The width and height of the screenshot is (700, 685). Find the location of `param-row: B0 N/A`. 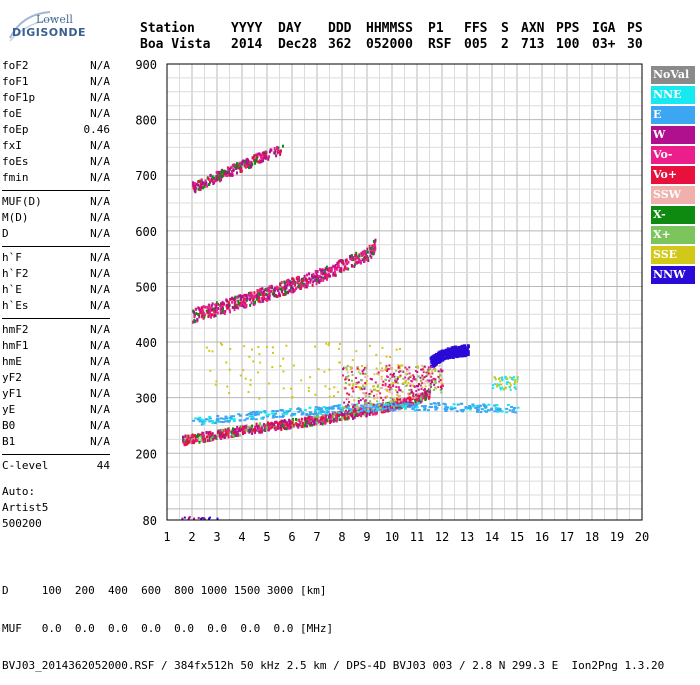

param-row: B0 N/A is located at coordinates (56, 426).